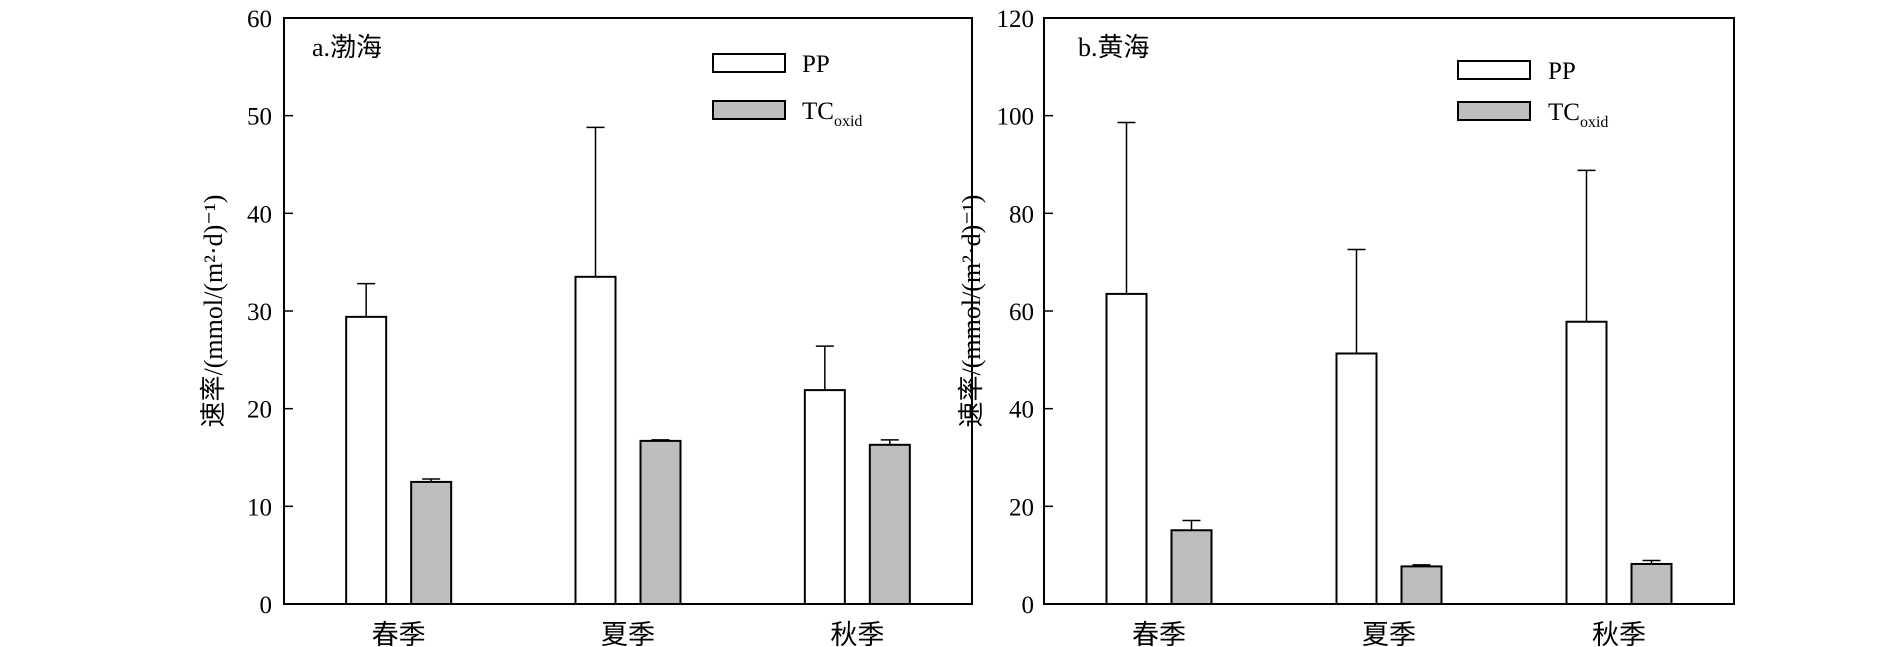  What do you see at coordinates (1016, 117) in the screenshot?
I see `y-tick-label: 100` at bounding box center [1016, 117].